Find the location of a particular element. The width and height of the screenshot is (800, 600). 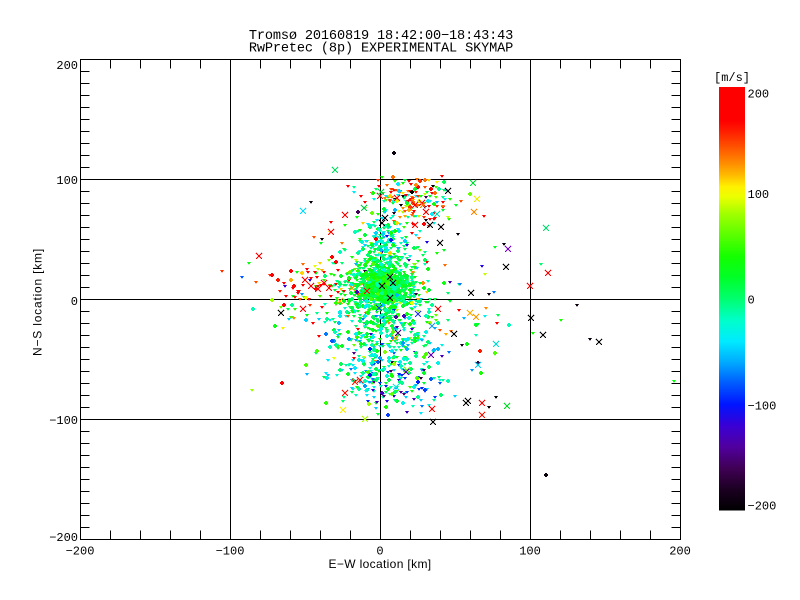

svg-text:RwPretec (8p) EXPERIMENTAL SKY: RwPretec (8p) EXPERIMENTAL SKYMAP is located at coordinates (381, 49).